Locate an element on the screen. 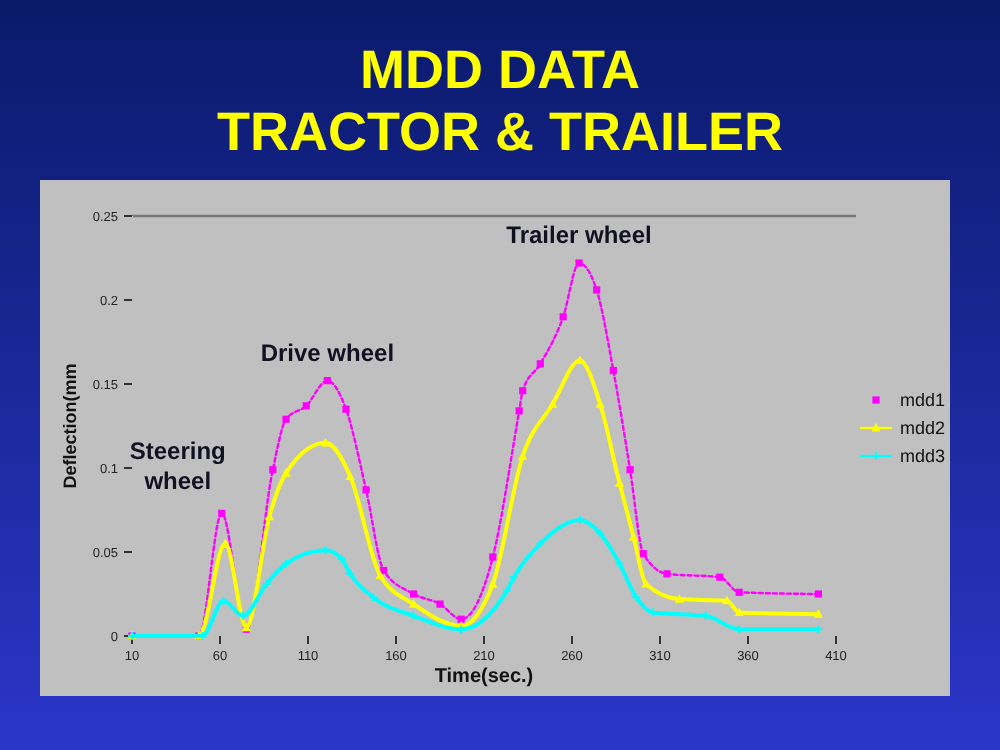 Image resolution: width=1000 pixels, height=750 pixels. annotation: Drive wheel is located at coordinates (327, 352).